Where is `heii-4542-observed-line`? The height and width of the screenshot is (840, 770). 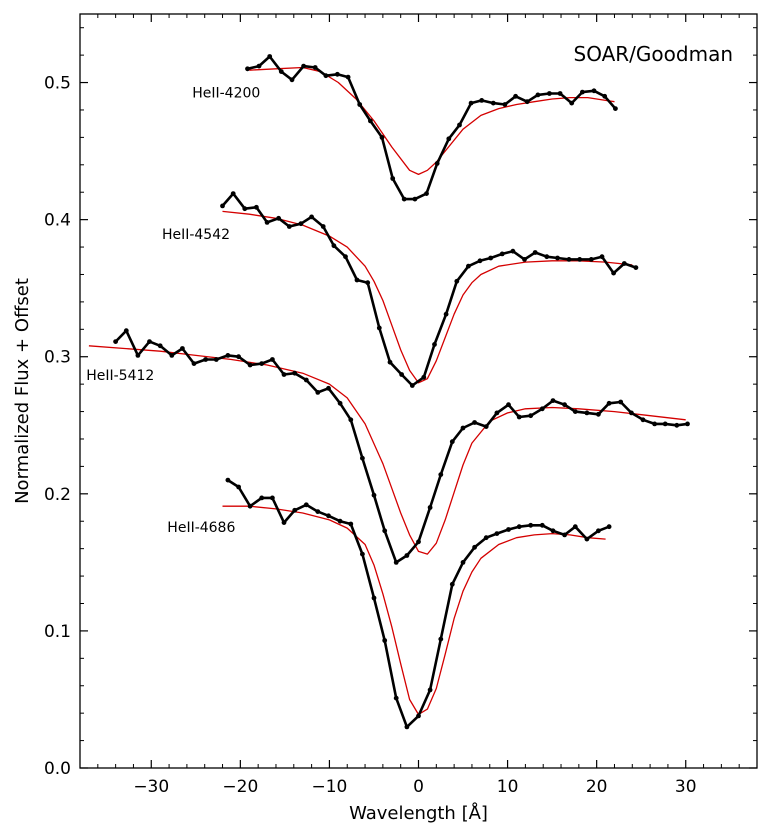
heii-4542-observed-line is located at coordinates (429, 289).